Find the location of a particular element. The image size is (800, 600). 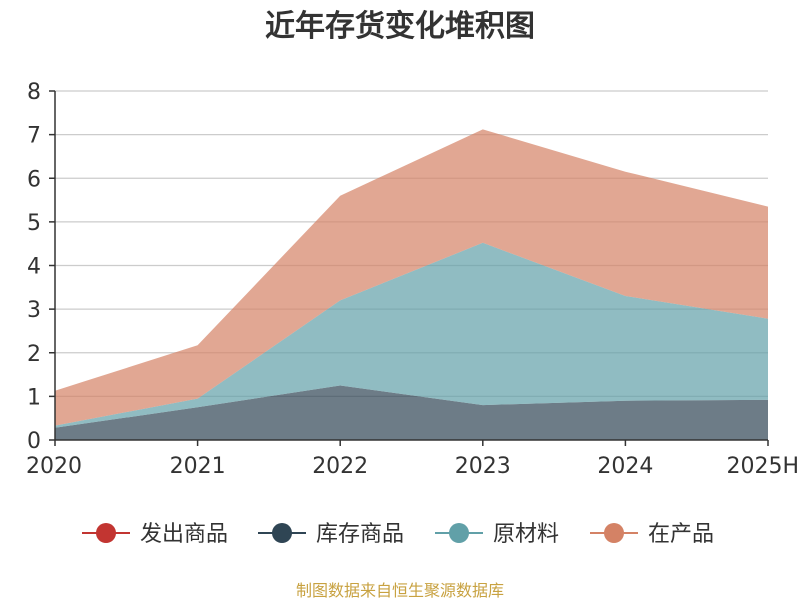

x-tick-label: 2025H is located at coordinates (762, 466).